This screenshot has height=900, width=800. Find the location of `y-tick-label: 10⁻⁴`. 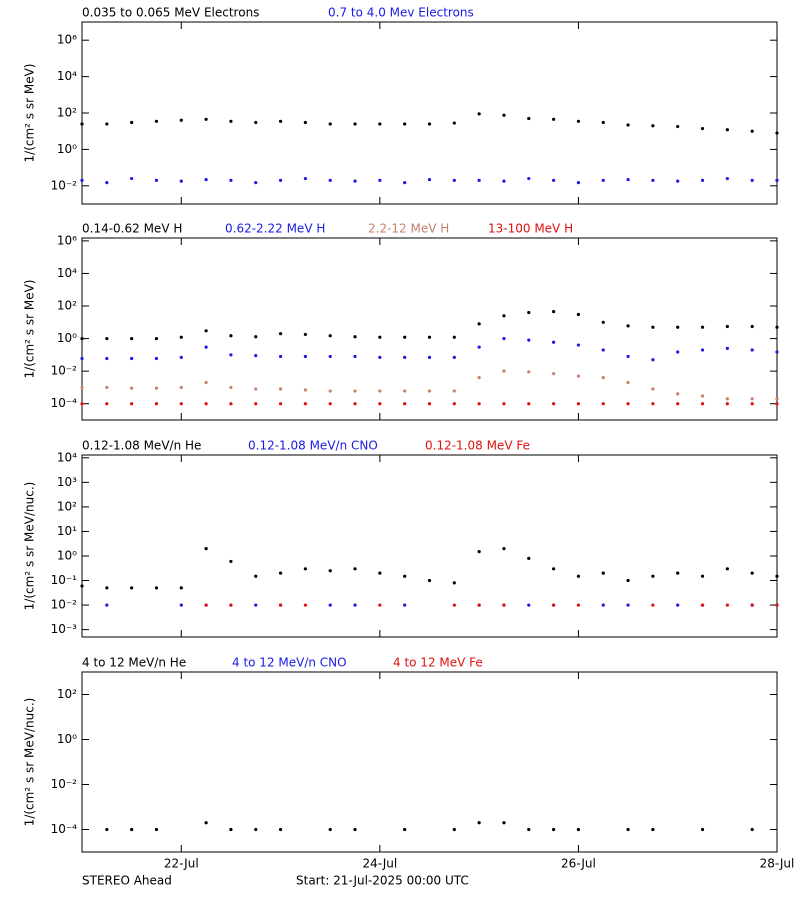

y-tick-label: 10⁻⁴ is located at coordinates (64, 829).